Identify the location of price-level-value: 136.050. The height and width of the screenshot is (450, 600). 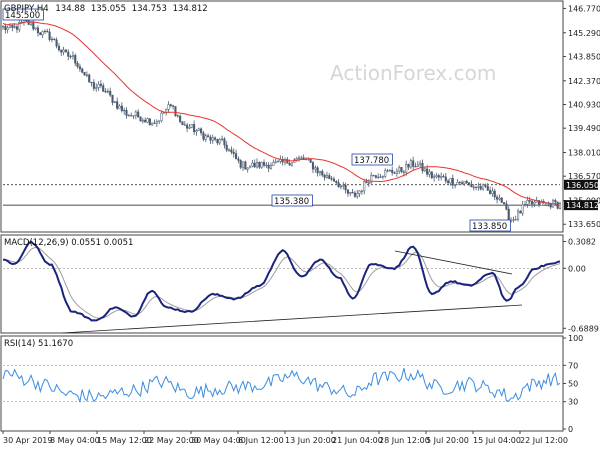
(582, 185).